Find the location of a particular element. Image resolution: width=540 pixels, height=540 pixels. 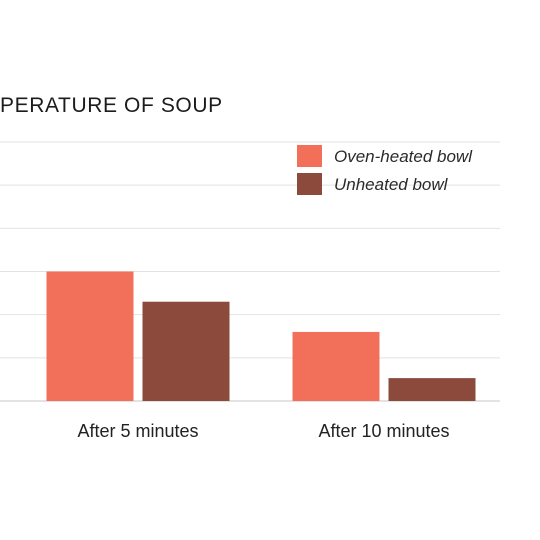

legend-label: Oven-heated bowl is located at coordinates (403, 156).